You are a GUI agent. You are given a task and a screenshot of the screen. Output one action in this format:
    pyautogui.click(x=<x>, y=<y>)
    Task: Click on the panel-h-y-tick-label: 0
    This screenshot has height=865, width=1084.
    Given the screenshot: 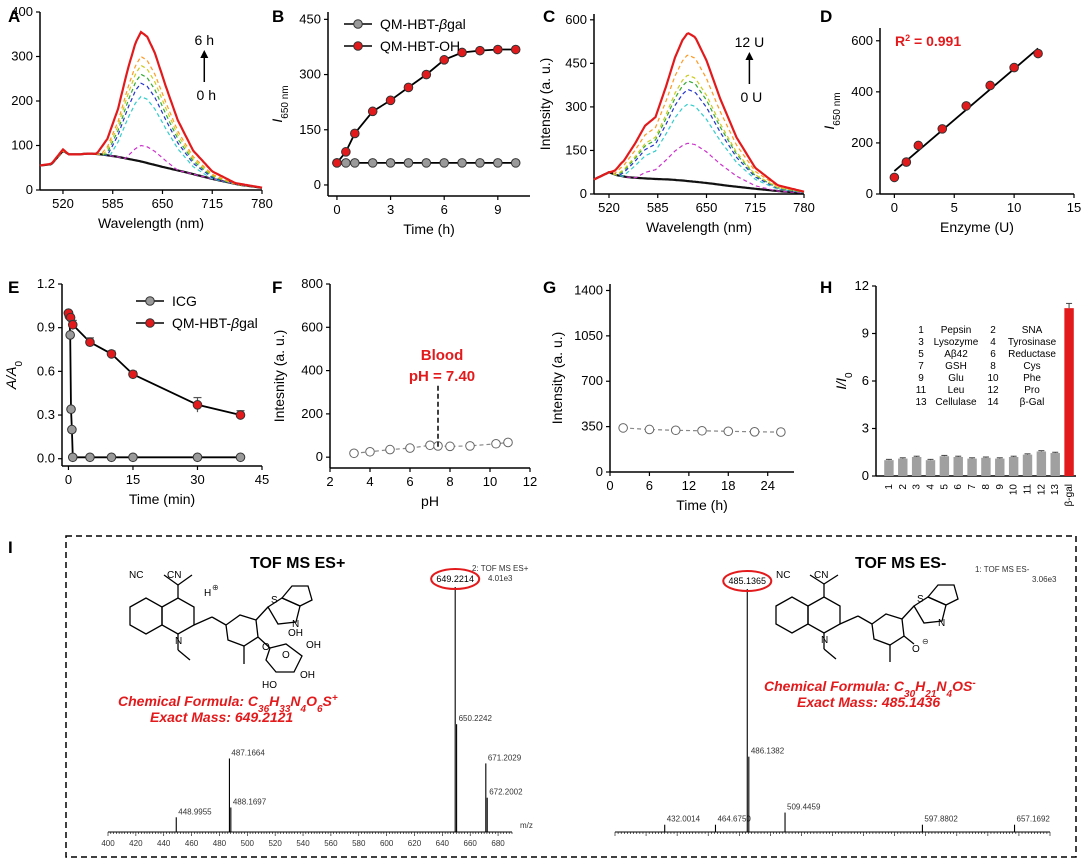 What is the action you would take?
    pyautogui.click(x=865, y=475)
    